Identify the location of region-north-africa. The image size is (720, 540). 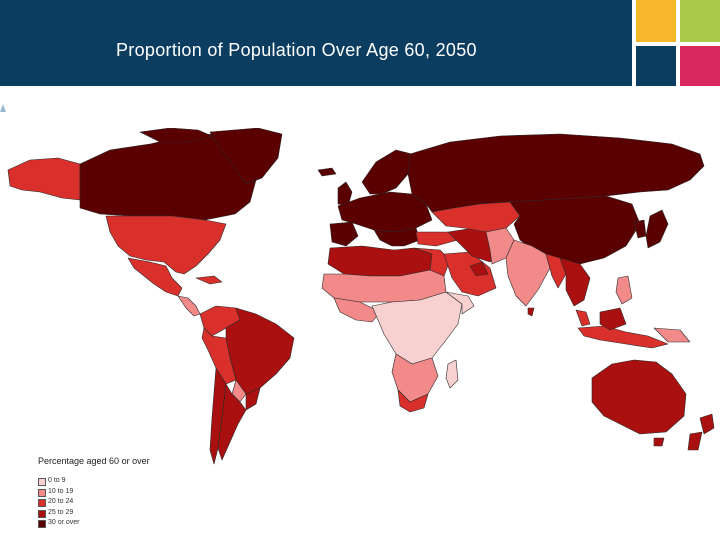
(380, 261).